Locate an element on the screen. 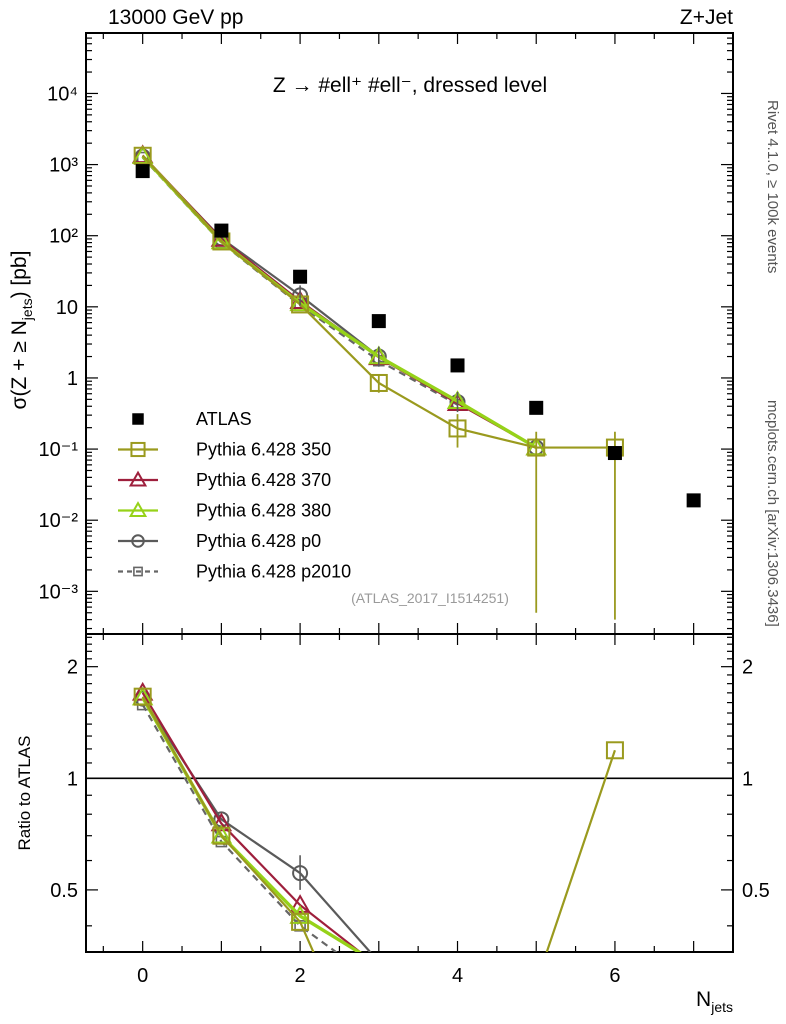  y-tick-label-1: 10³ is located at coordinates (63, 166).